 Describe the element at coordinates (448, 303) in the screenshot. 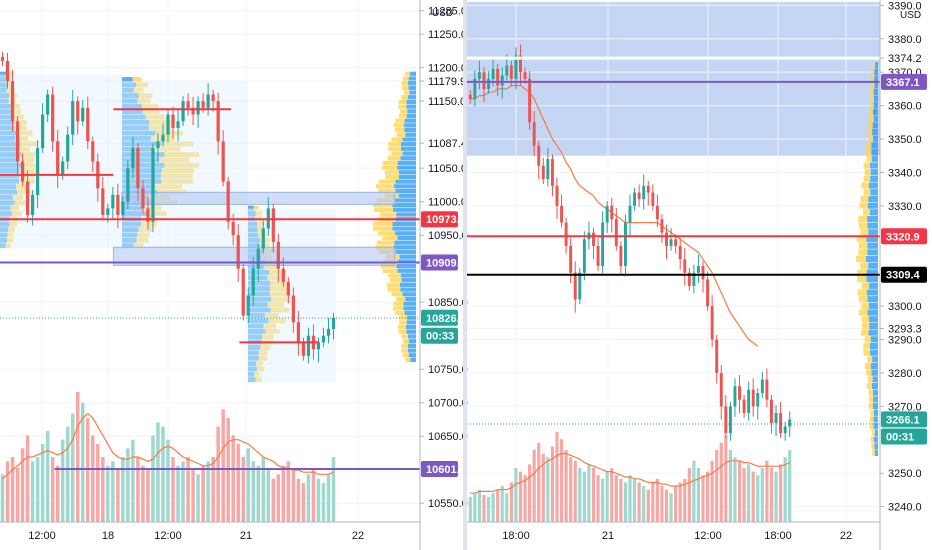

I see `price-tick-label: 10850.0` at that location.